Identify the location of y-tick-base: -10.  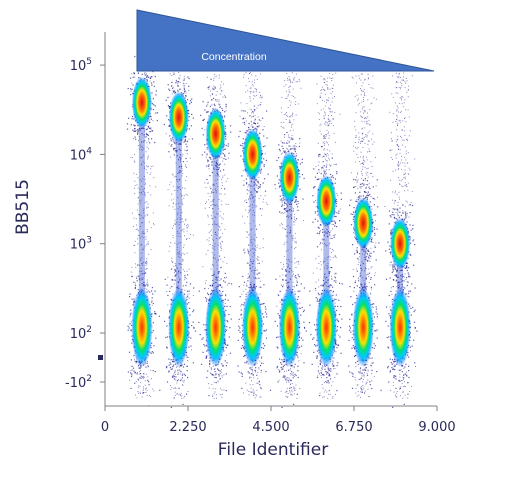
(75, 383).